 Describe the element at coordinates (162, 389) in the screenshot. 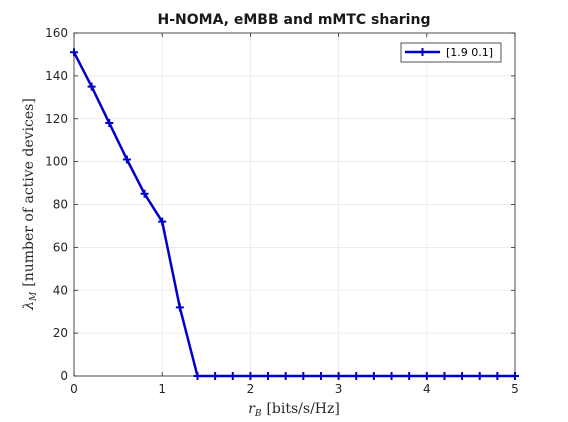

I see `x-tick-label: 1` at that location.